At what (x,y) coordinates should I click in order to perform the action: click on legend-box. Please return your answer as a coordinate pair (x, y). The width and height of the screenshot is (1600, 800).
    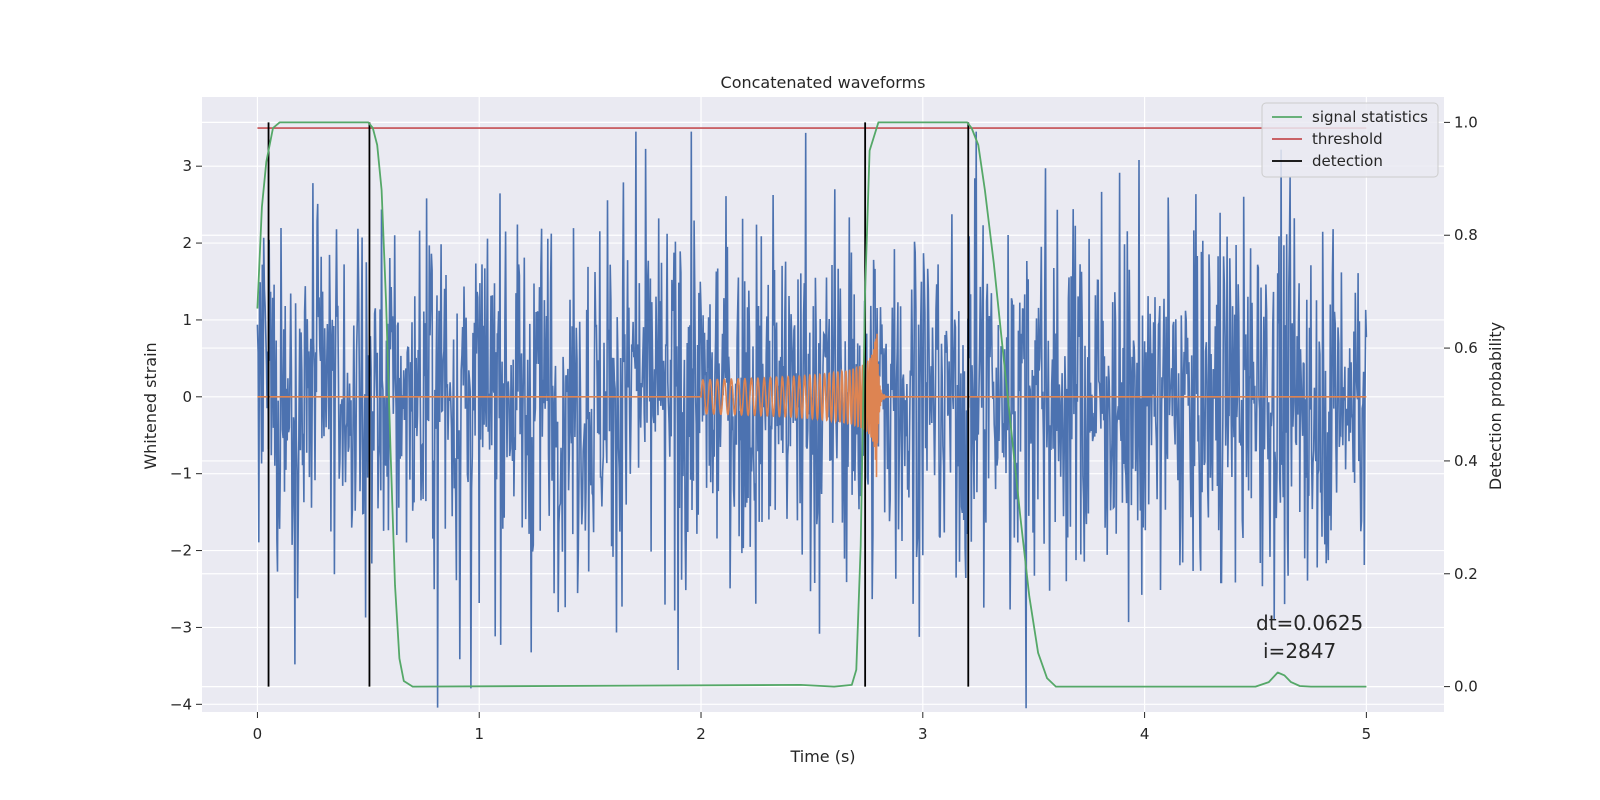
    Looking at the image, I should click on (1350, 140).